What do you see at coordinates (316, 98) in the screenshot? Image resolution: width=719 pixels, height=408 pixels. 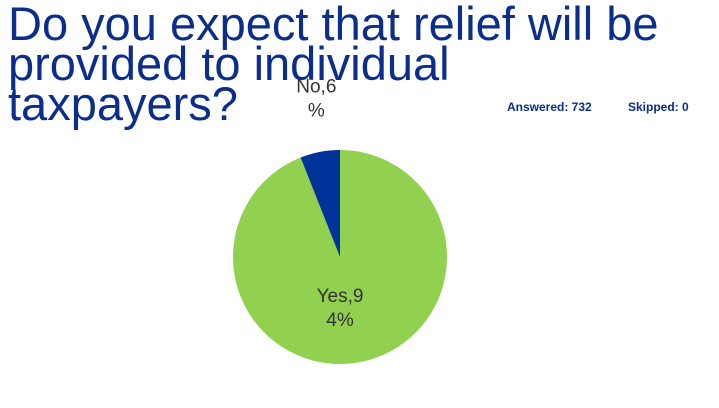 I see `data-label: No,6%` at bounding box center [316, 98].